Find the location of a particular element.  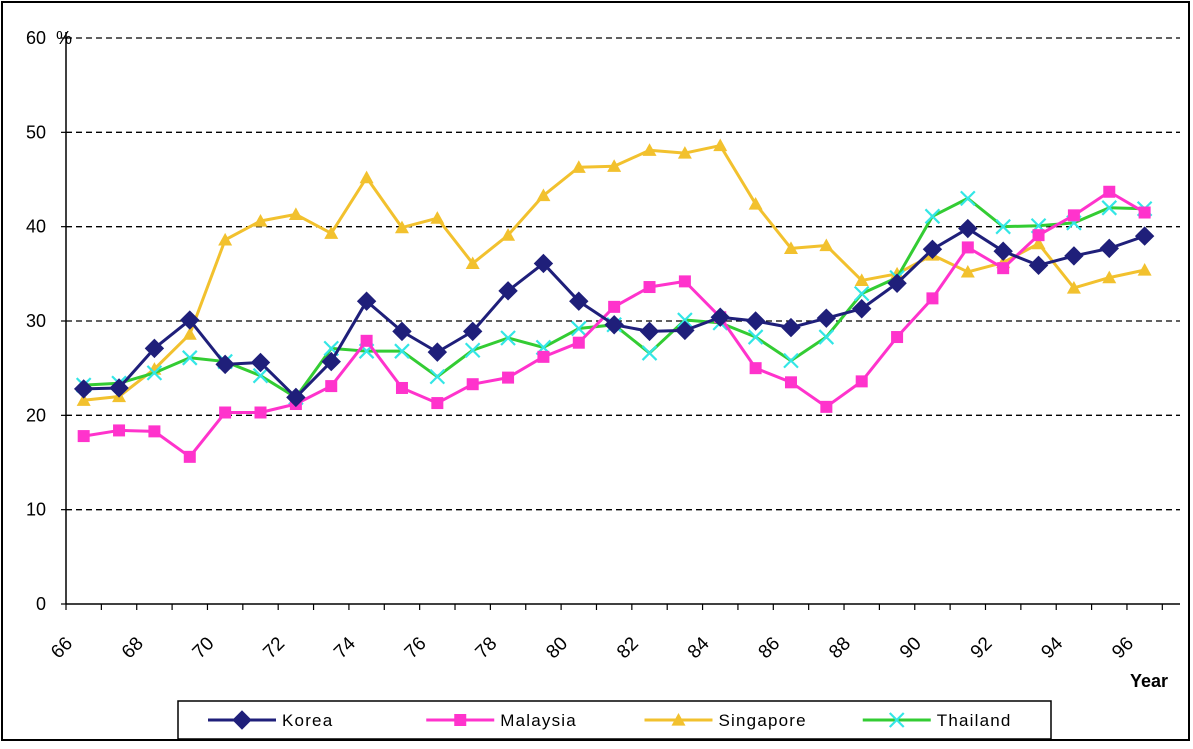

legend-item-thailand: Thailand is located at coordinates (937, 720).